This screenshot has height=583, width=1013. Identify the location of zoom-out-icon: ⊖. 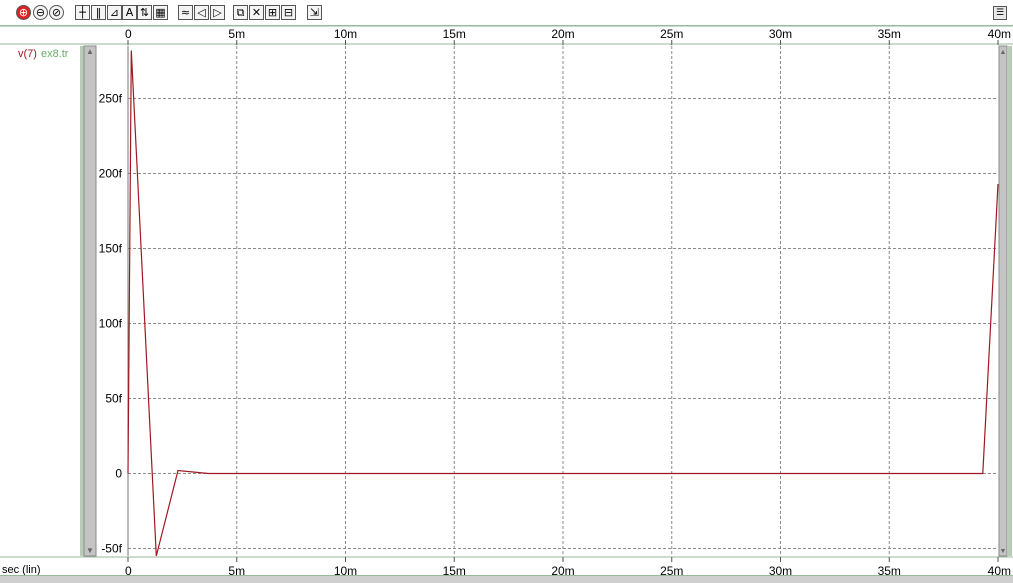
(40, 12).